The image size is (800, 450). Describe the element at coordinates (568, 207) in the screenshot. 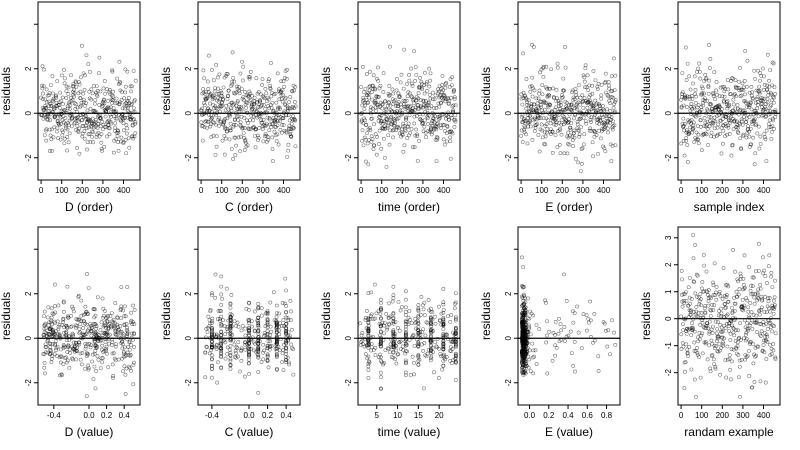

I see `x-axis-label: E (order)` at that location.